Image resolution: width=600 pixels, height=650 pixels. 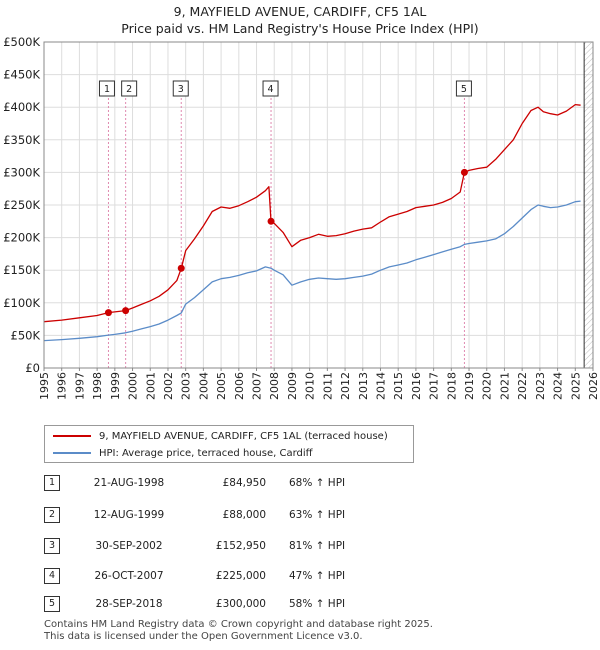 I want to click on x-tick-label: 2019, so click(x=469, y=386).